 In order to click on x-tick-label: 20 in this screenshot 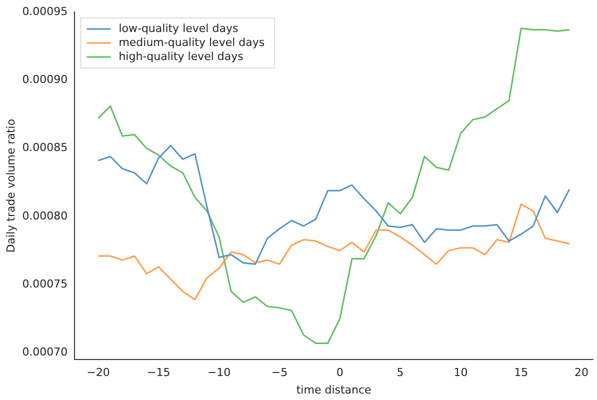, I will do `click(581, 373)`.